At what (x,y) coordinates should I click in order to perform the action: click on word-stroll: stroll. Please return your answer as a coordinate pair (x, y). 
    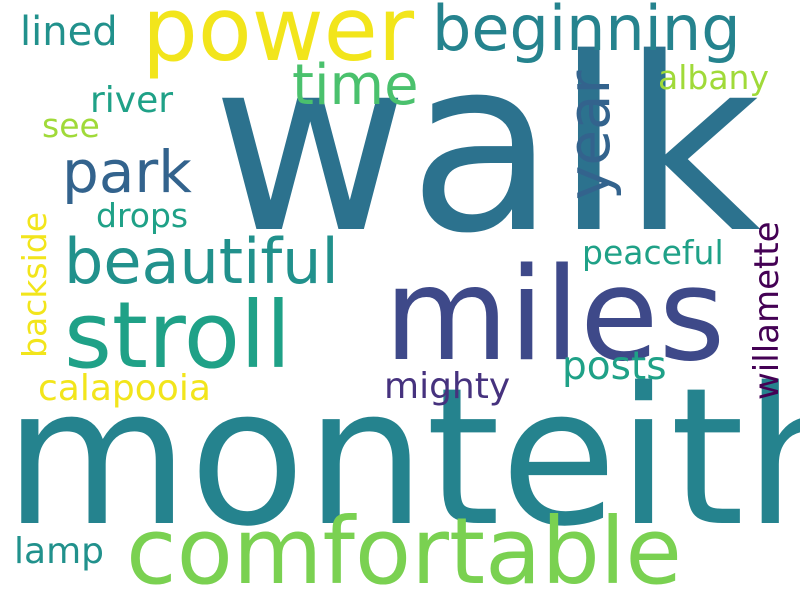
    Looking at the image, I should click on (178, 335).